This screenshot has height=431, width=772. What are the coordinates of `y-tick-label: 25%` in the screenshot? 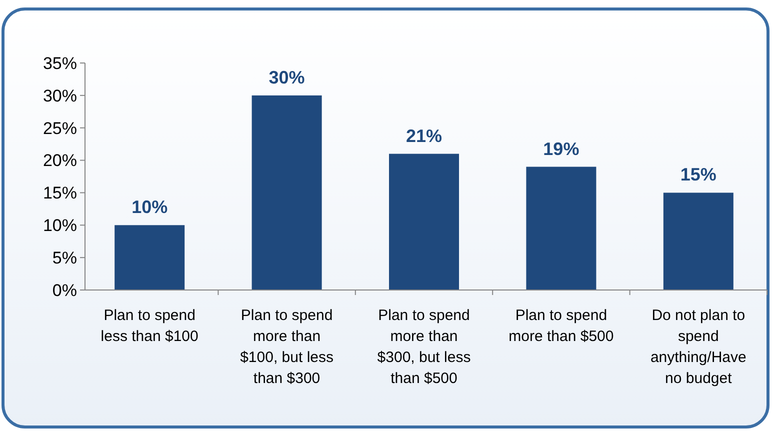 It's located at (59, 128).